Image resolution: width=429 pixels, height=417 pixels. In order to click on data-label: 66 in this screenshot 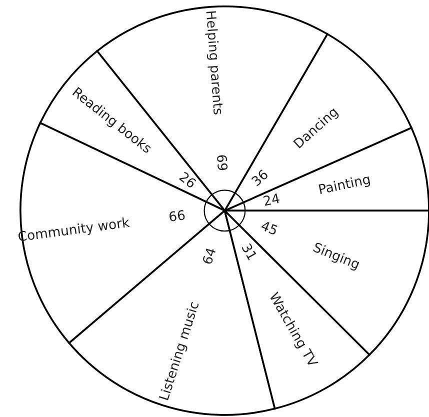, I will do `click(177, 216)`.